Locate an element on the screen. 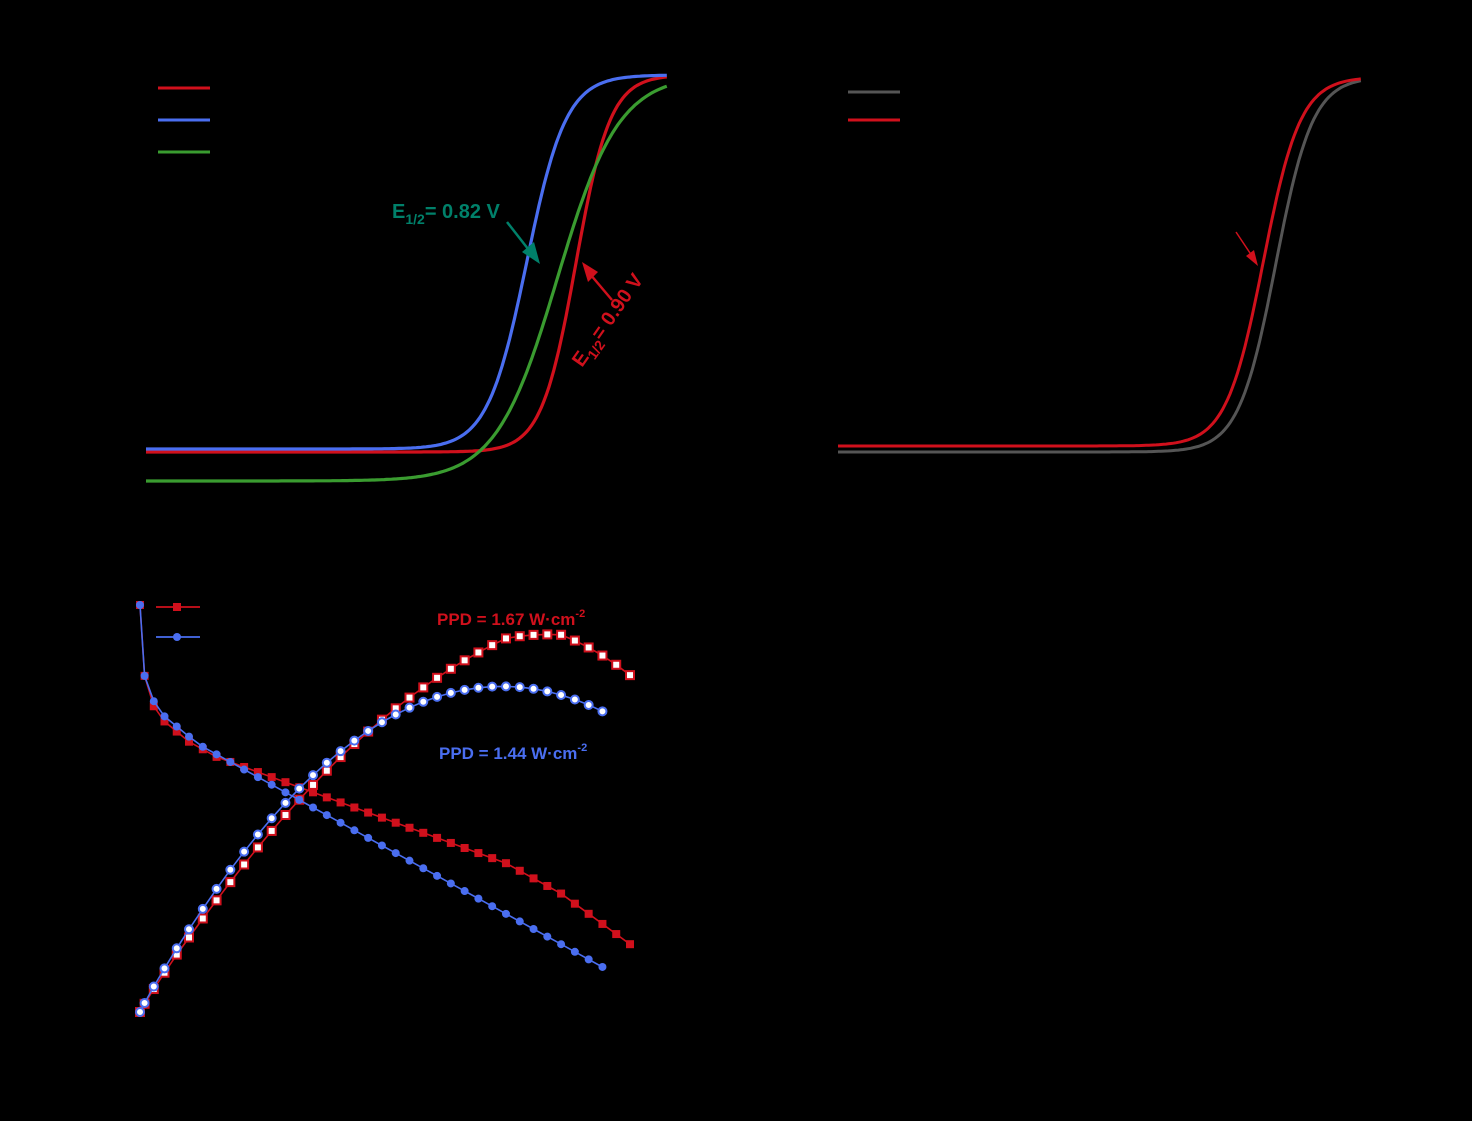 Image resolution: width=1472 pixels, height=1121 pixels. panel-a-annotation-blue-value: = 0.82 V is located at coordinates (463, 212).